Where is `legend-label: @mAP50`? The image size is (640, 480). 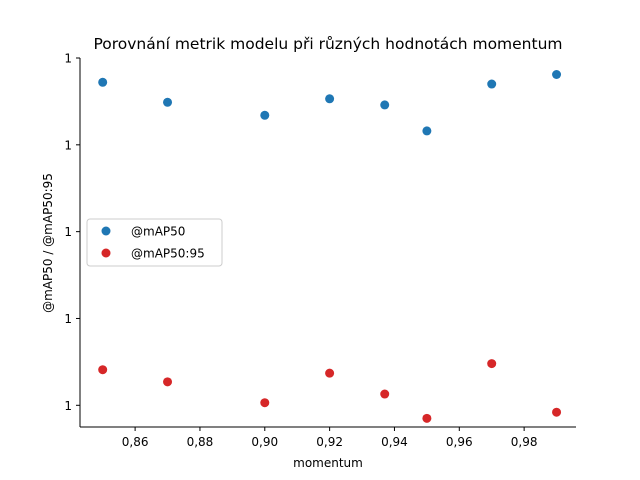 legend-label: @mAP50 is located at coordinates (158, 232).